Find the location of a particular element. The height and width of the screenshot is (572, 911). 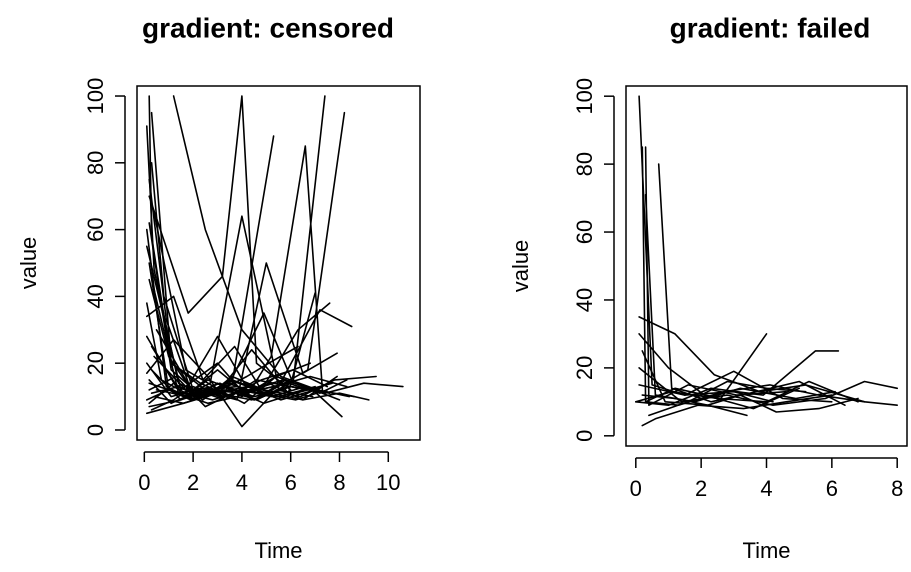

x-tick-label: 10 is located at coordinates (388, 482).